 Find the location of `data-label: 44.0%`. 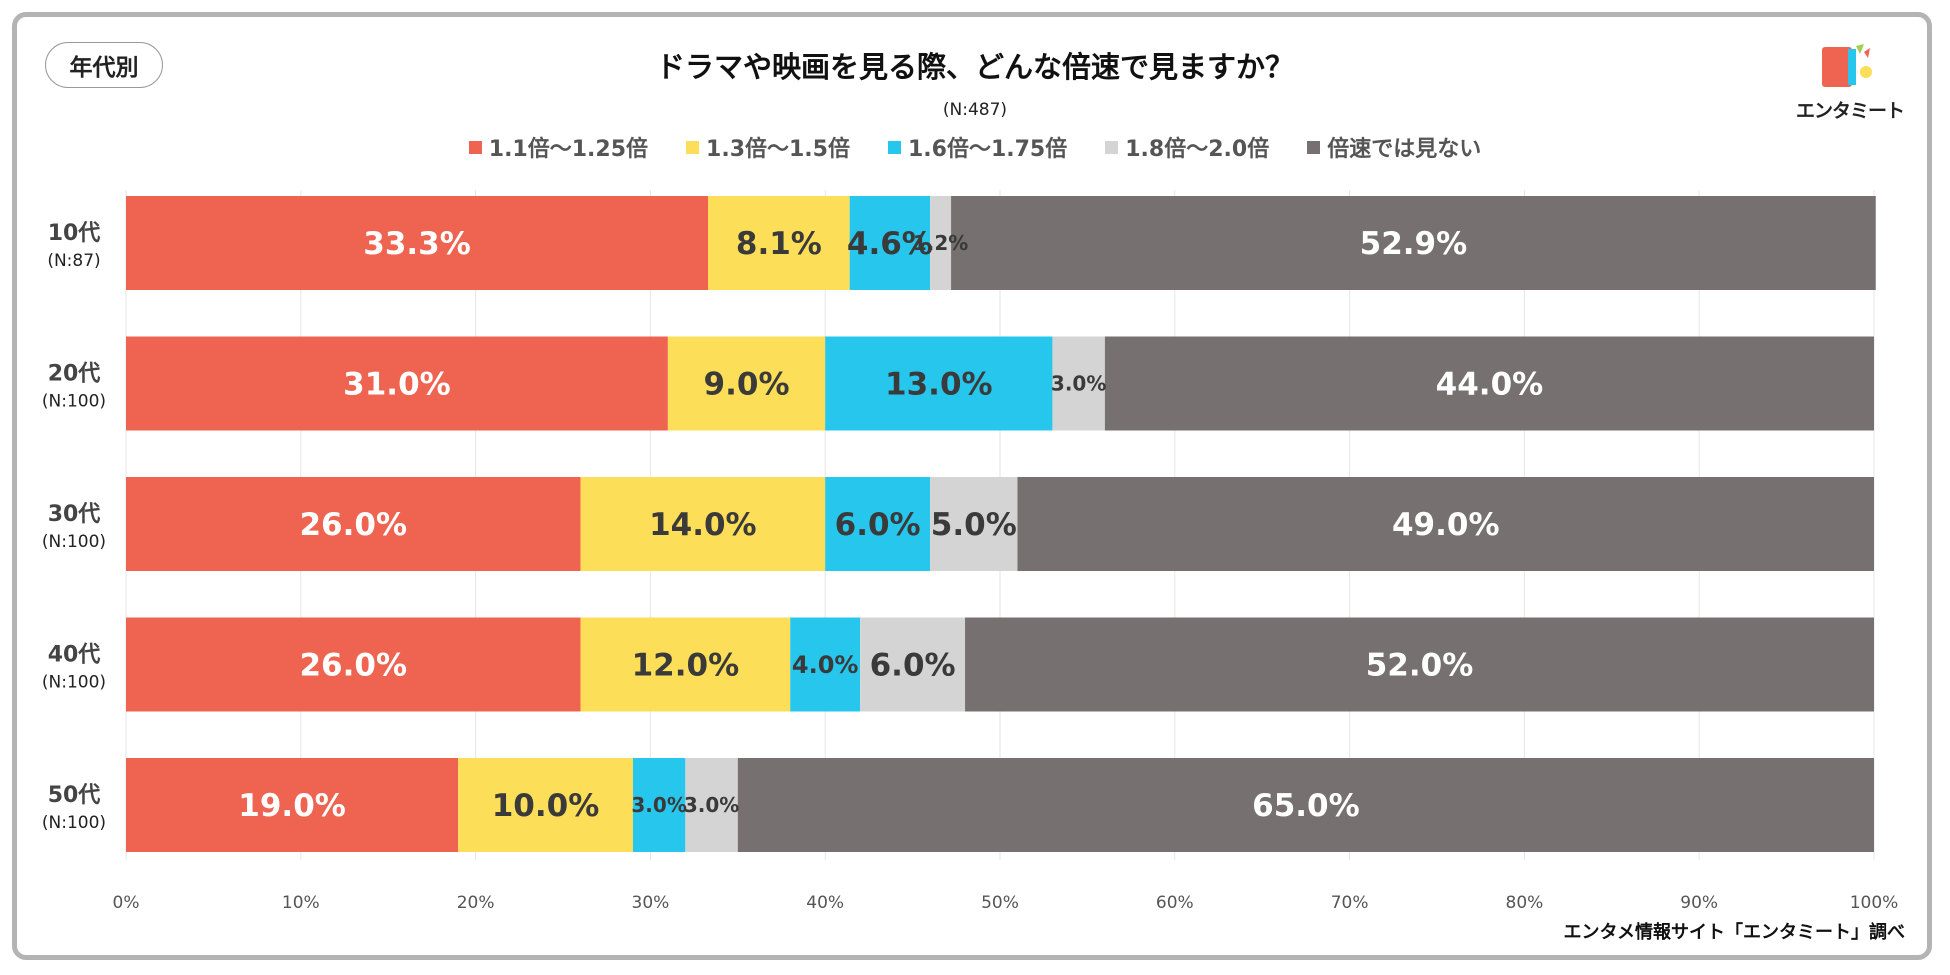

data-label: 44.0% is located at coordinates (1490, 385).